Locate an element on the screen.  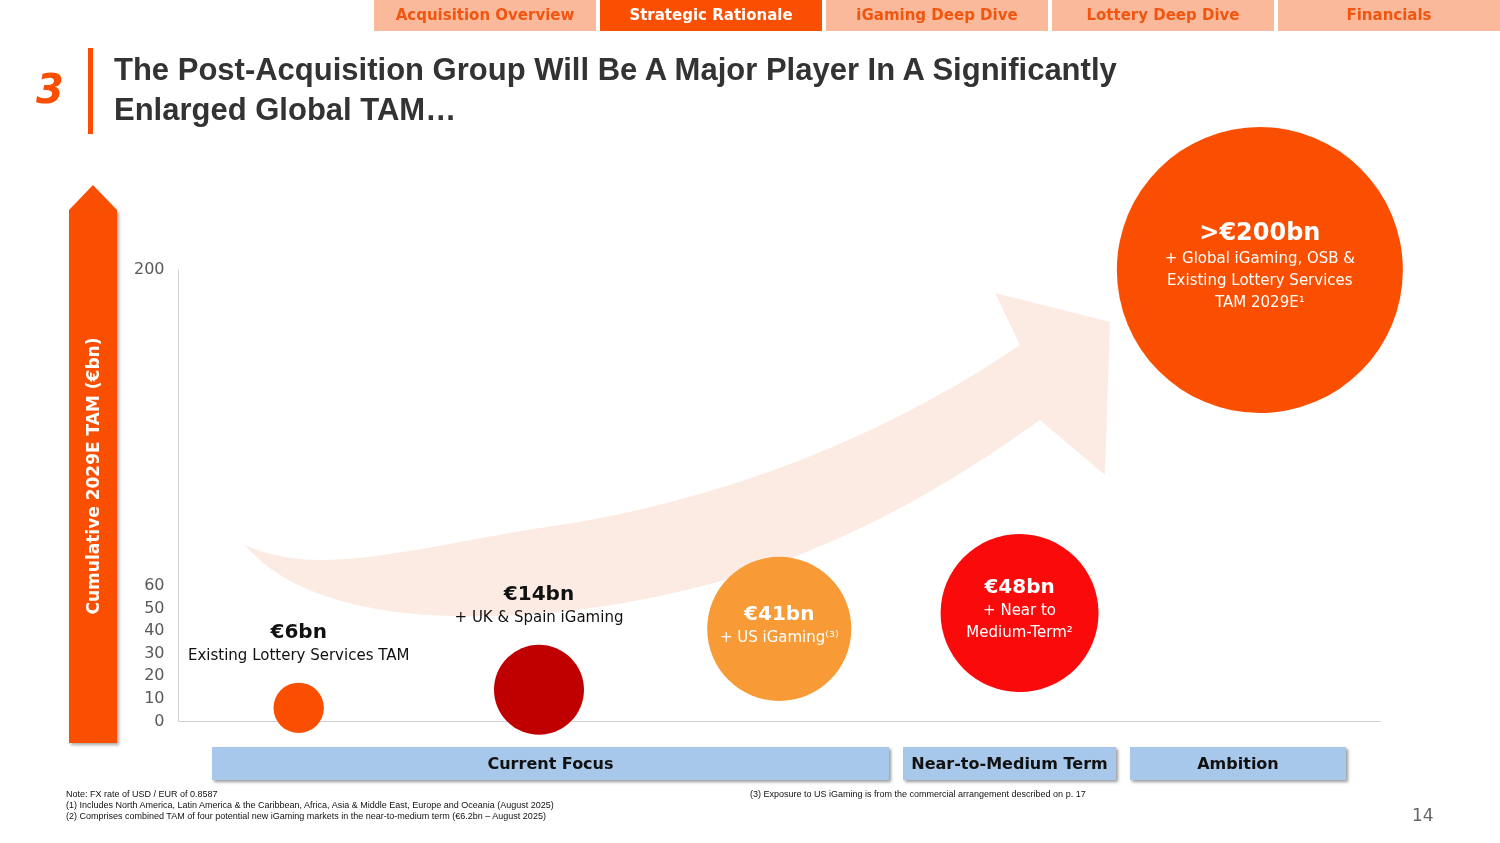
text: Lottery Deep Dive is located at coordinates (1163, 15).